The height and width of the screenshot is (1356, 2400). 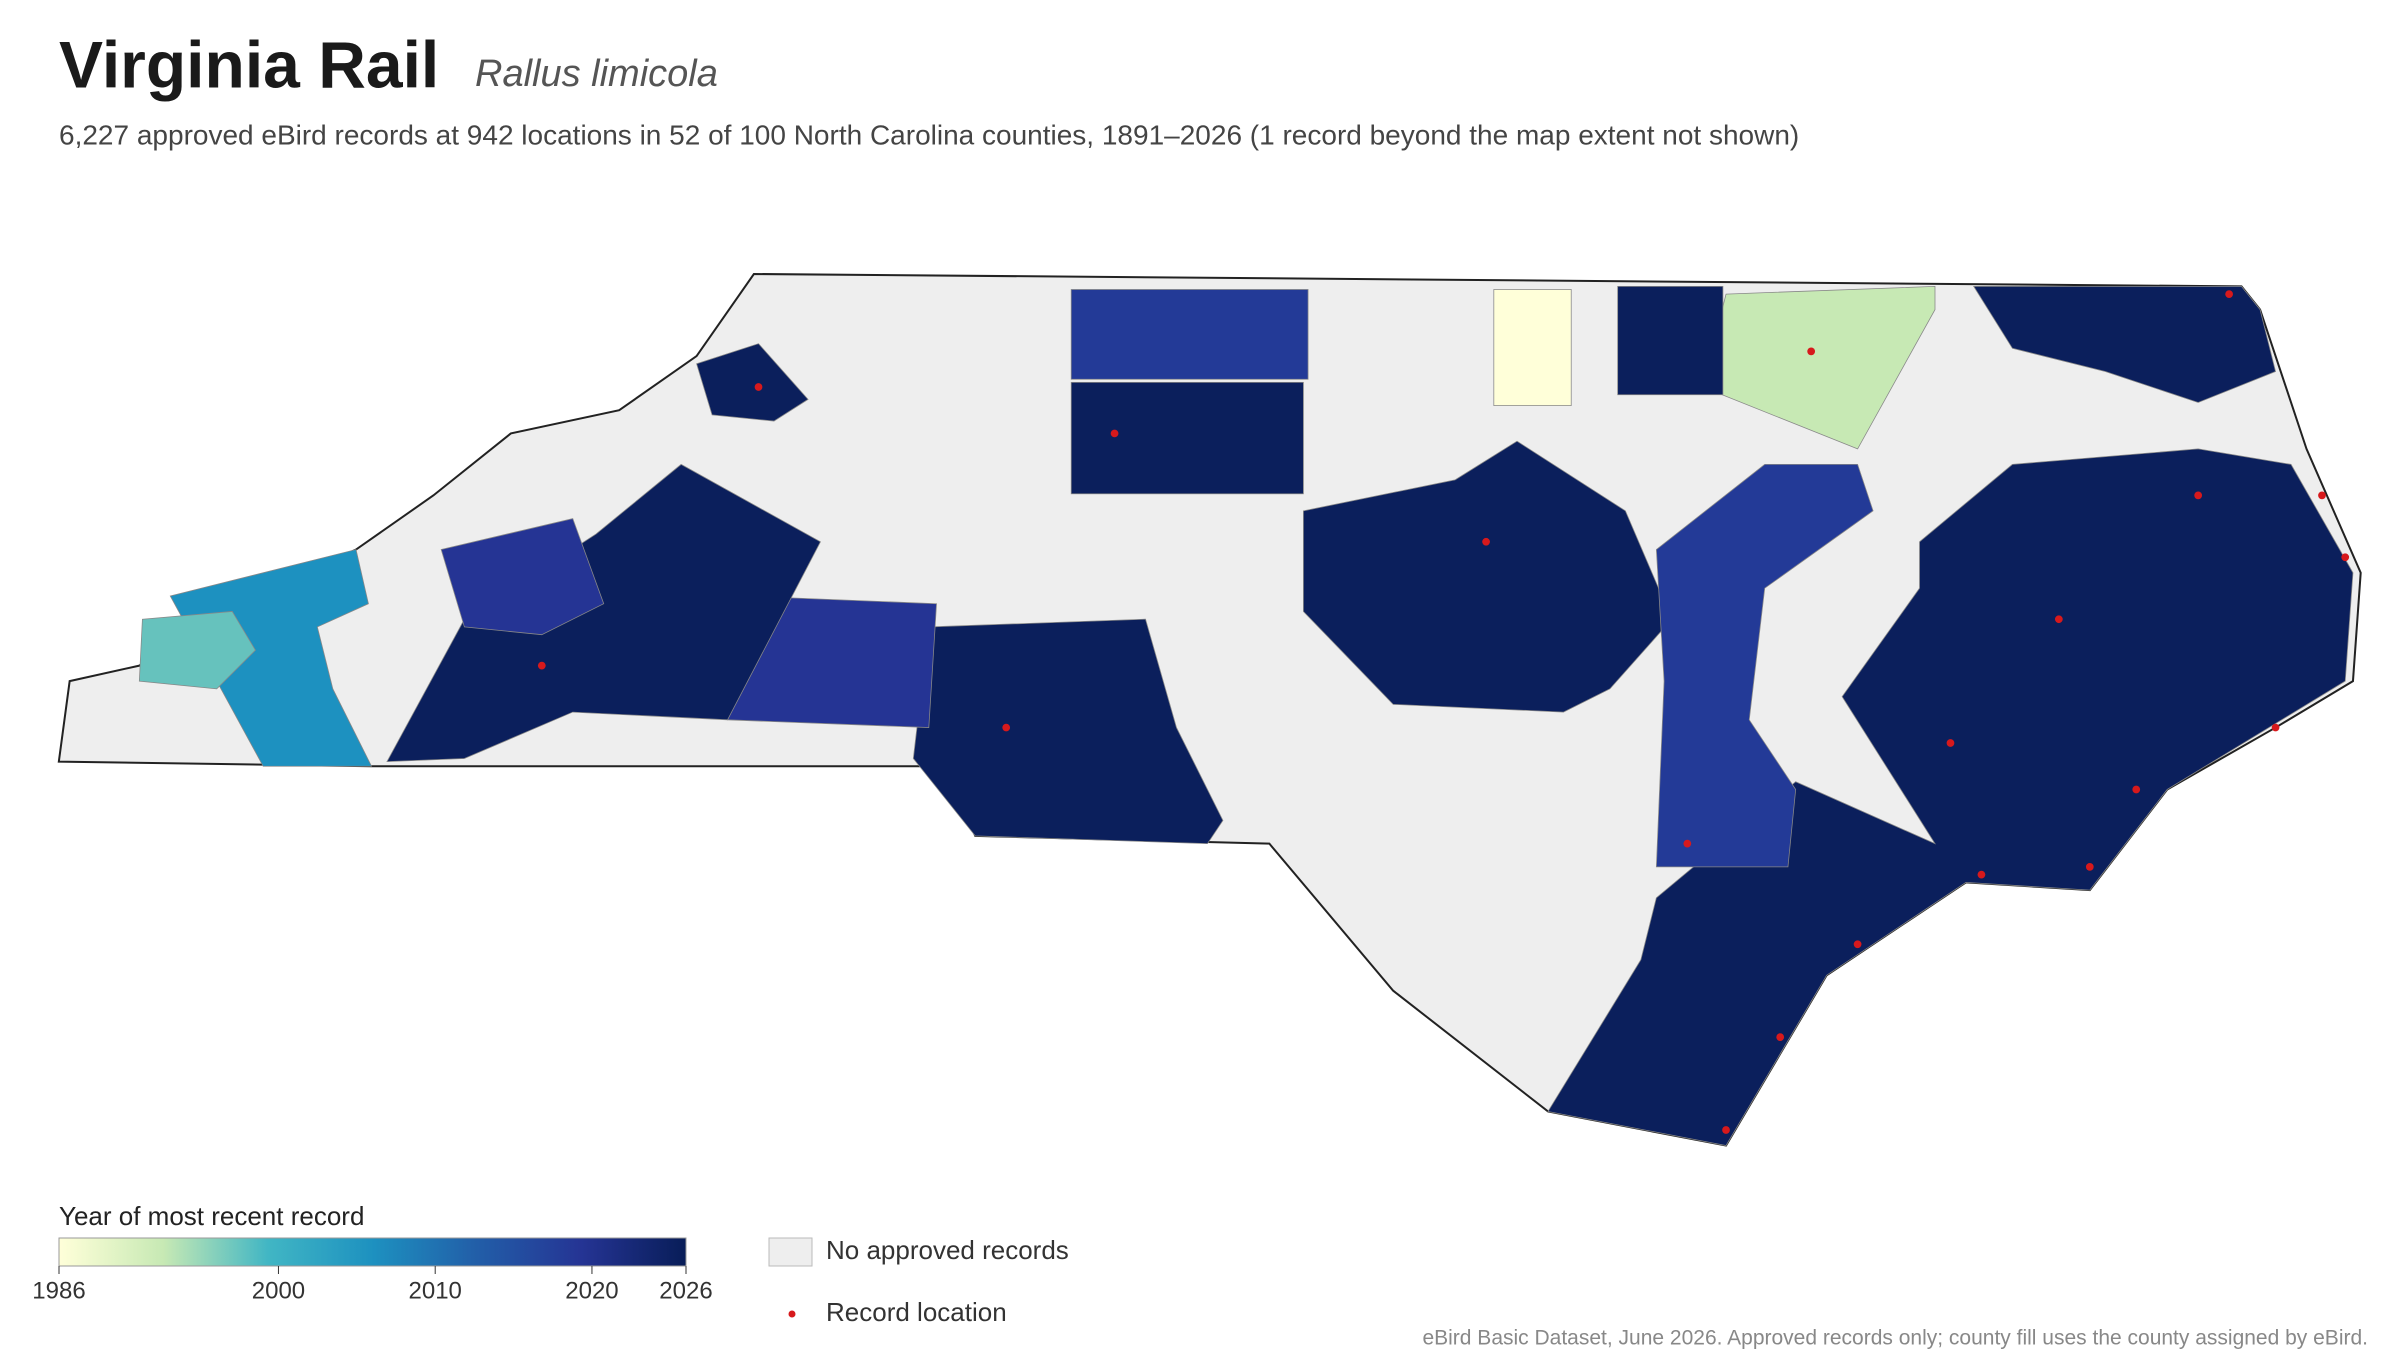 What do you see at coordinates (591, 1290) in the screenshot?
I see `colorbar-tick-label: 2020` at bounding box center [591, 1290].